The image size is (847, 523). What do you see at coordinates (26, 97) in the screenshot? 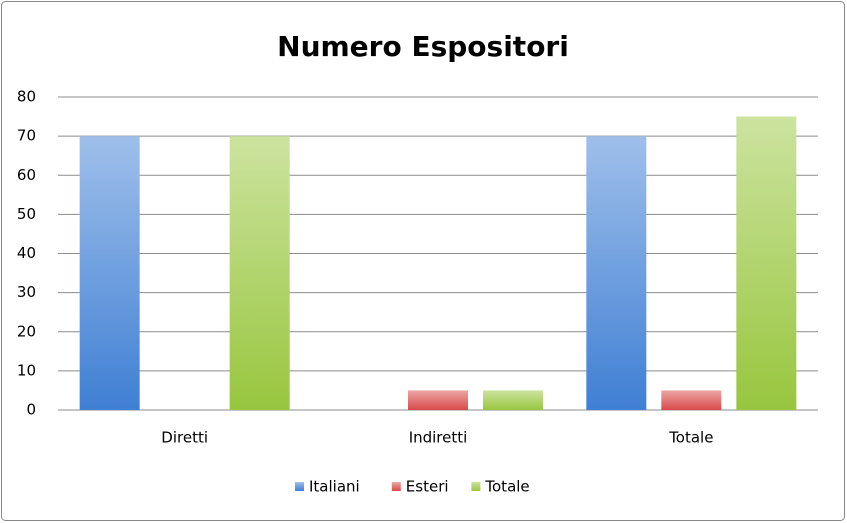
I see `y-tick-label: 80` at bounding box center [26, 97].